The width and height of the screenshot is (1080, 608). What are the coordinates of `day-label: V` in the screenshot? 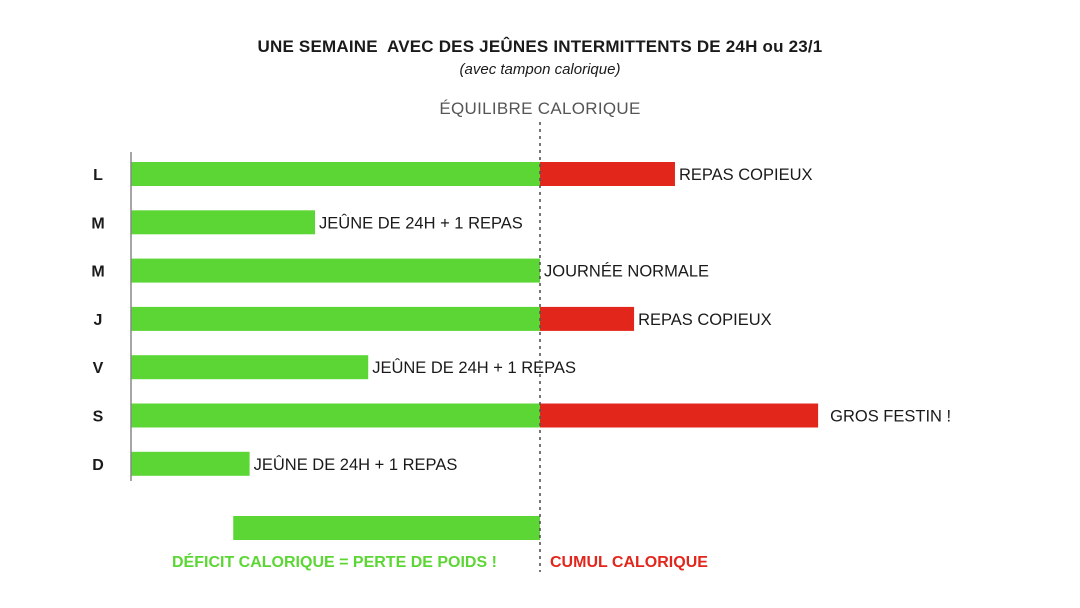 It's located at (98, 368).